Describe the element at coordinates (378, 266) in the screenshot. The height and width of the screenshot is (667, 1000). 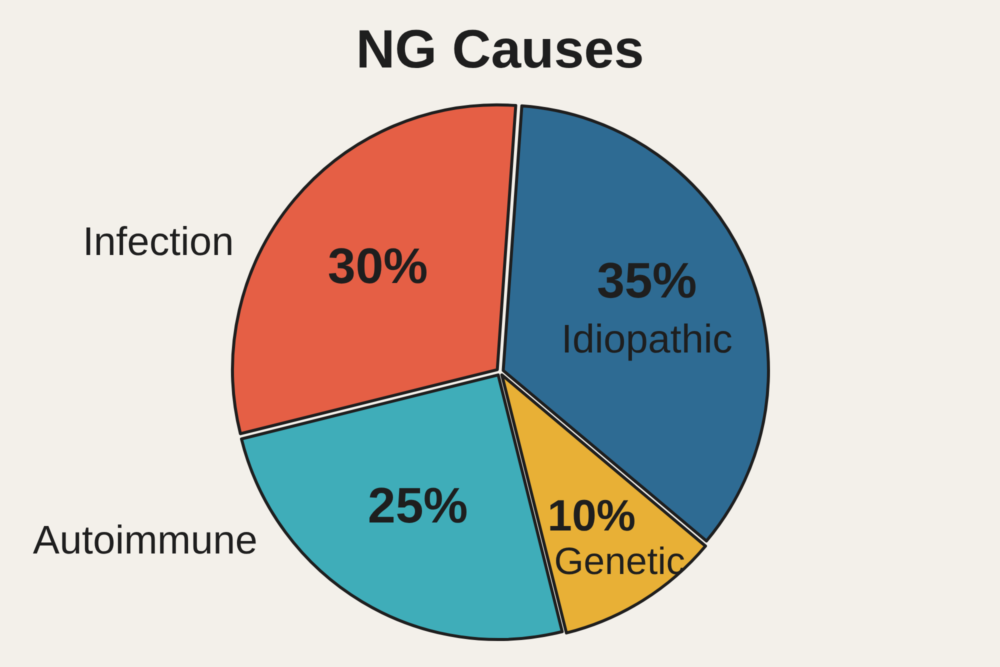
I see `data-label: 30%` at that location.